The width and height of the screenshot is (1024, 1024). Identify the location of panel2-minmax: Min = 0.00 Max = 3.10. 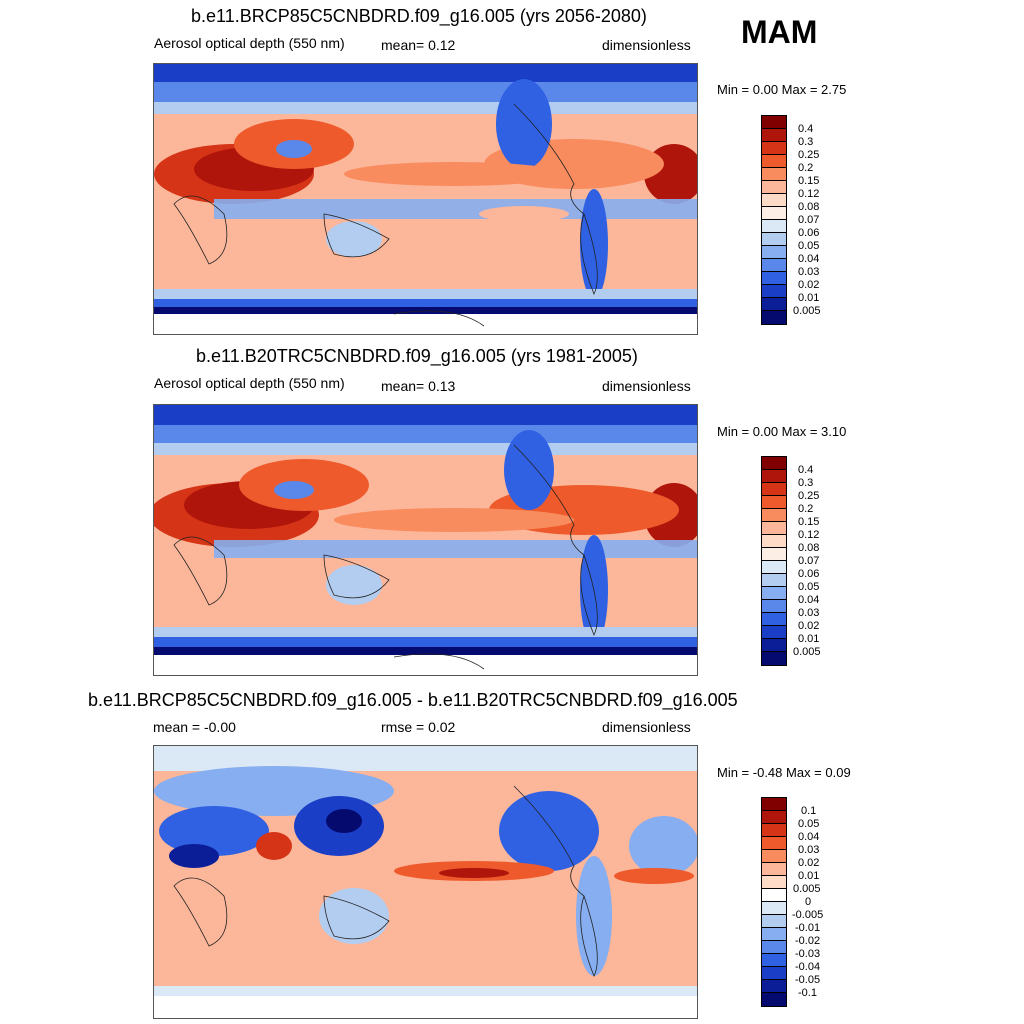
(782, 431).